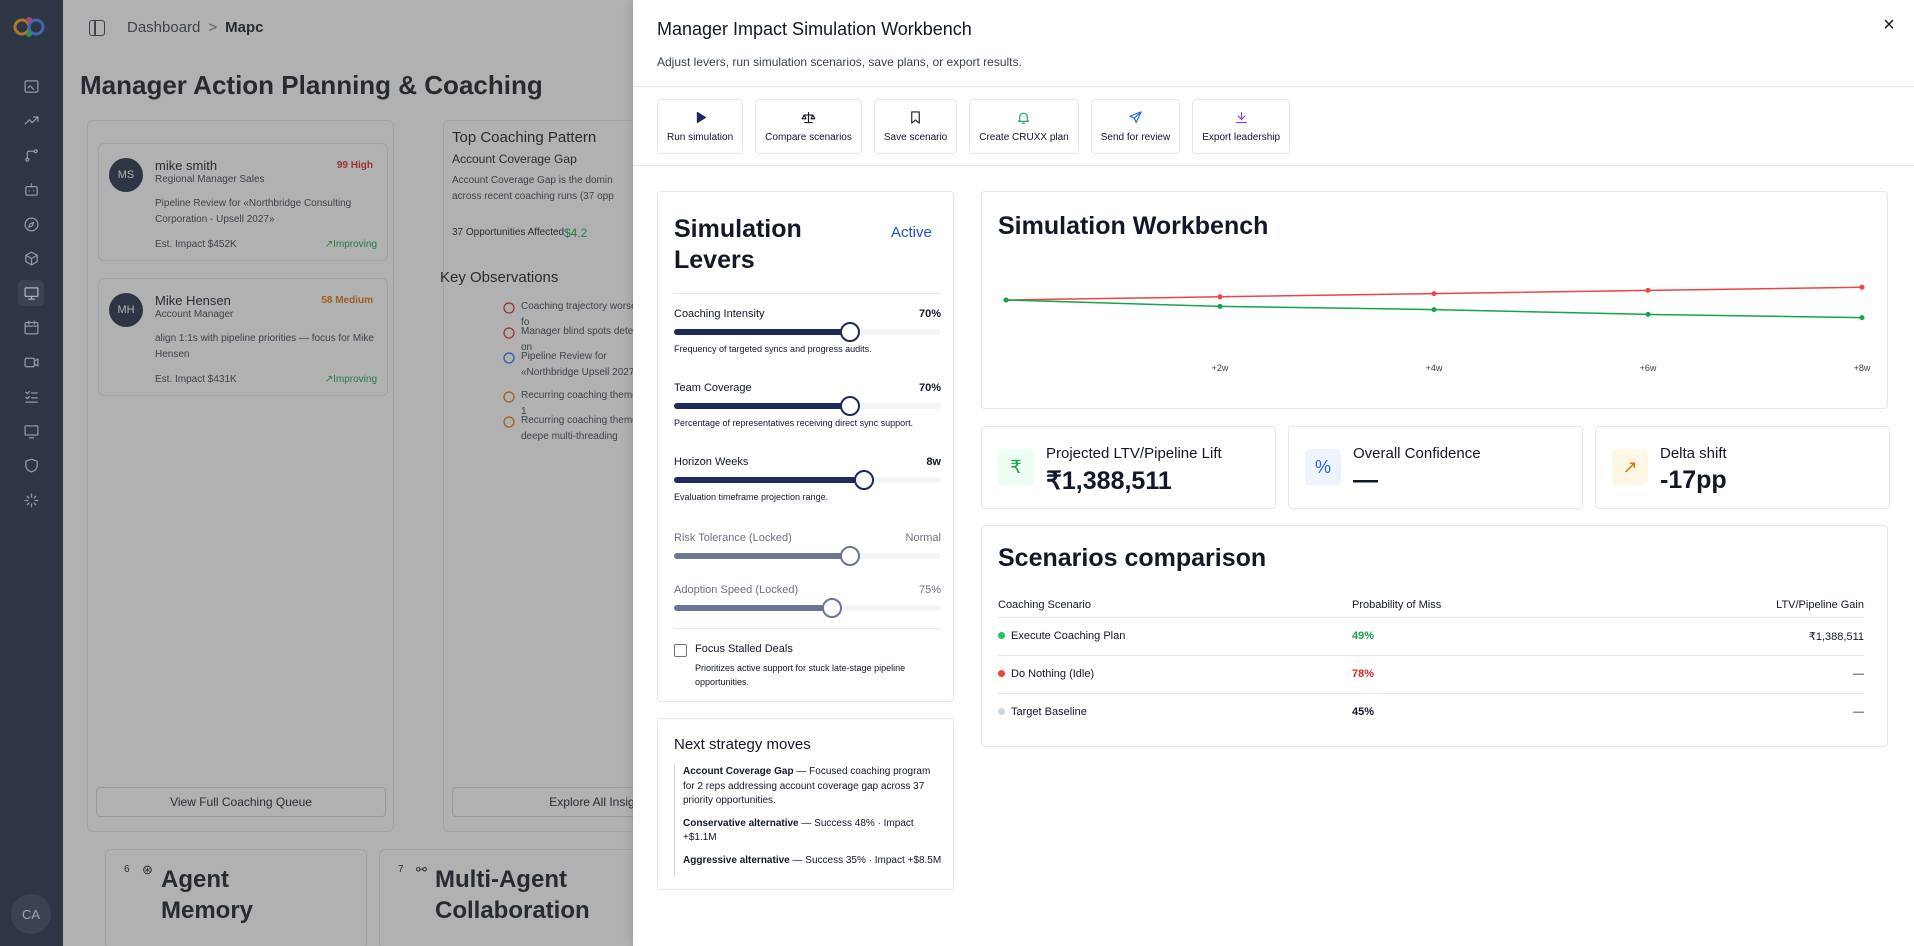  What do you see at coordinates (31, 86) in the screenshot?
I see `gallery-icon` at bounding box center [31, 86].